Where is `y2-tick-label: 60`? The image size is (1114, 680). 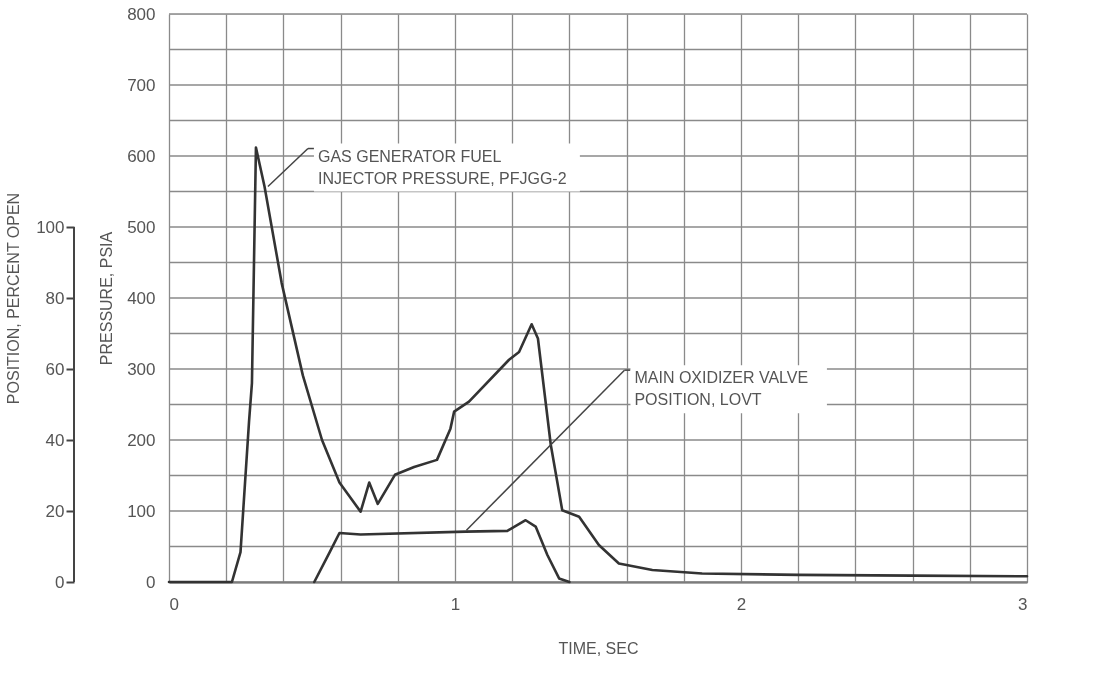
y2-tick-label: 60 is located at coordinates (55, 369).